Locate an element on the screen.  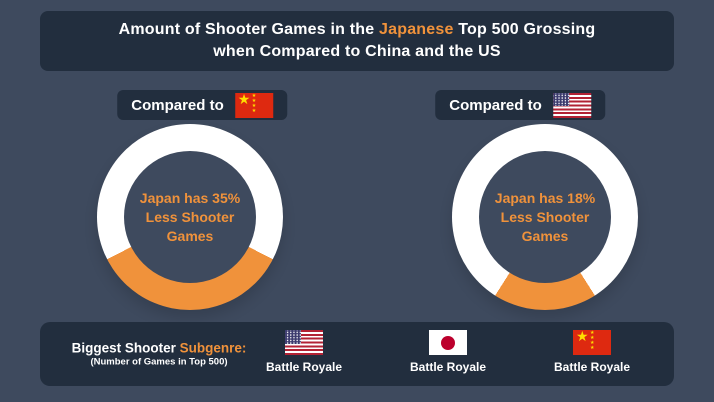
footer-item-china: ★ ★★★★ Battle Royale is located at coordinates (592, 352).